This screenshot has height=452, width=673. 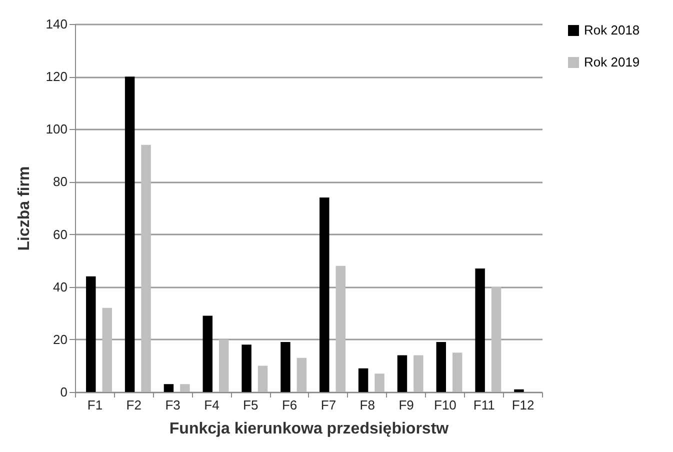 I want to click on x-tick-label: F10, so click(x=445, y=405).